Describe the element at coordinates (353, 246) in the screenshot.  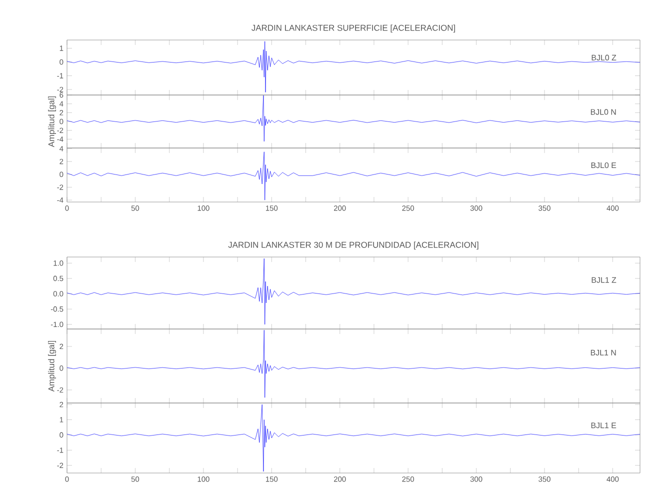
I see `chart-title: JARDIN LANKASTER 30 M DE PROFUNDIDAD [ACELERACION]` at that location.